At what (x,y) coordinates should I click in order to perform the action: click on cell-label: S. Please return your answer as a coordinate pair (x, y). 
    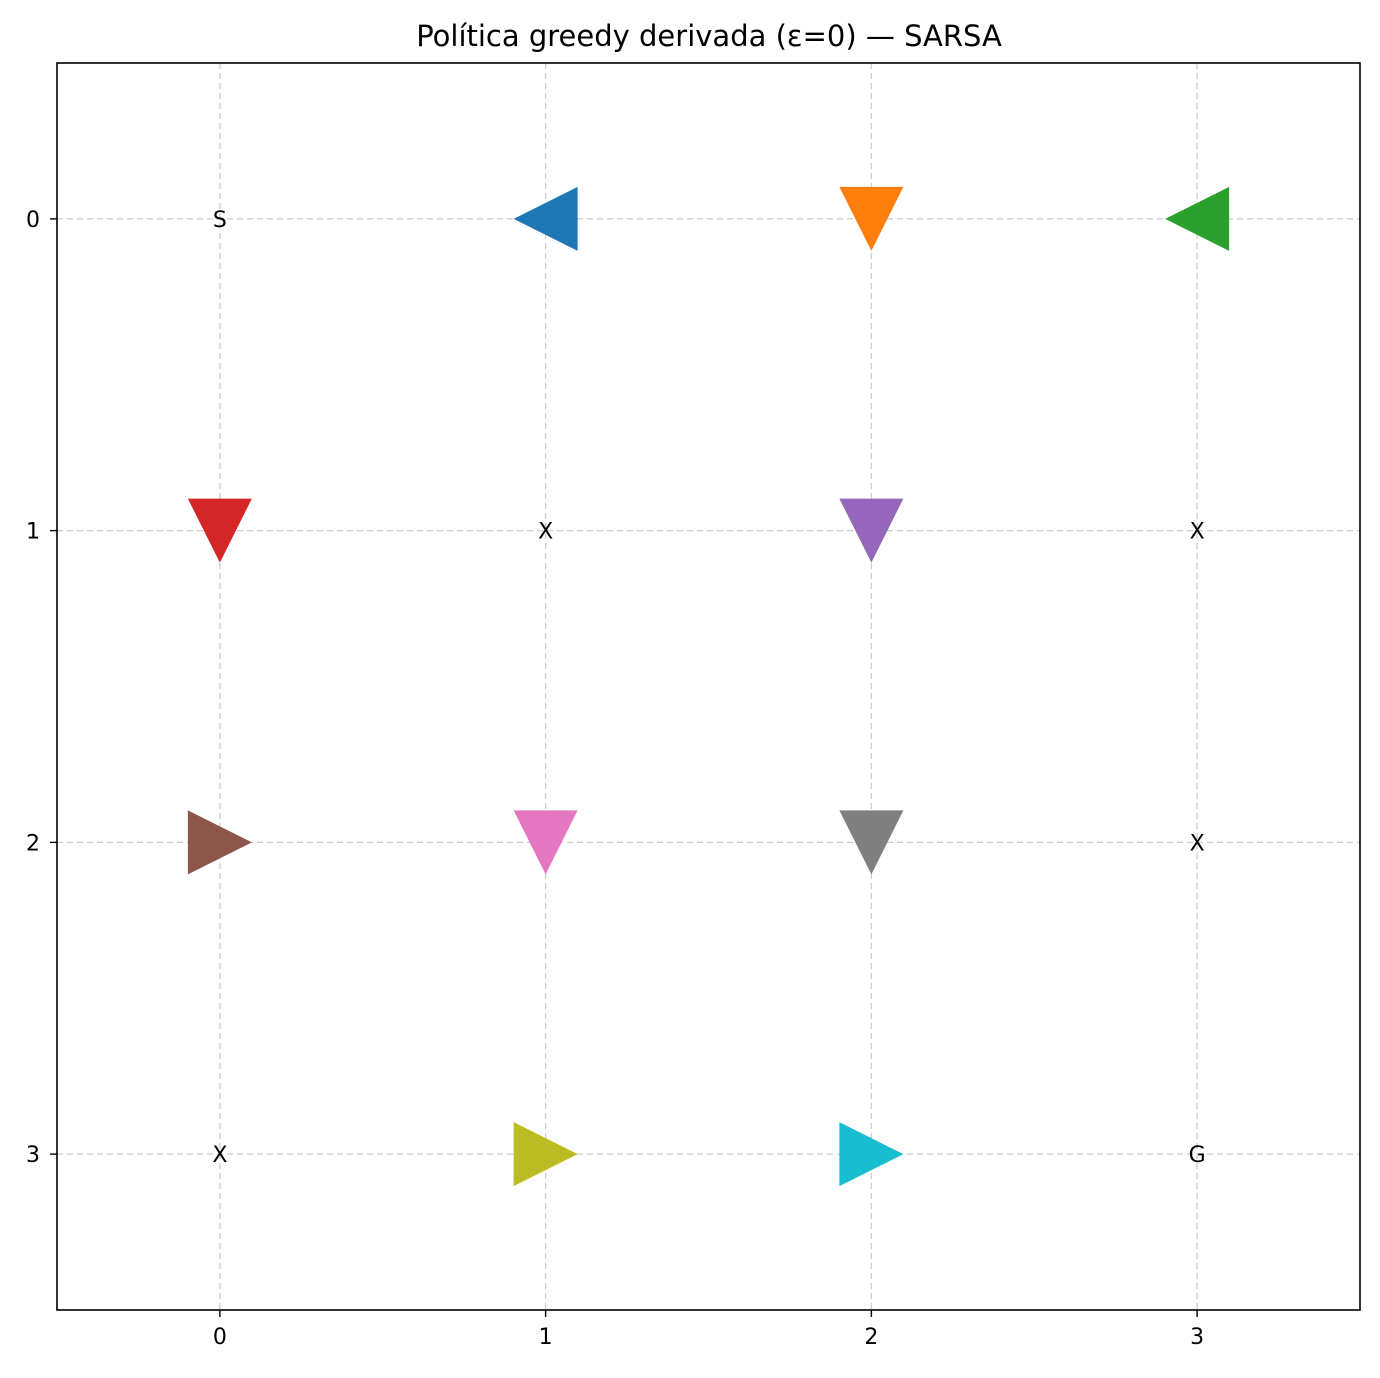
    Looking at the image, I should click on (220, 220).